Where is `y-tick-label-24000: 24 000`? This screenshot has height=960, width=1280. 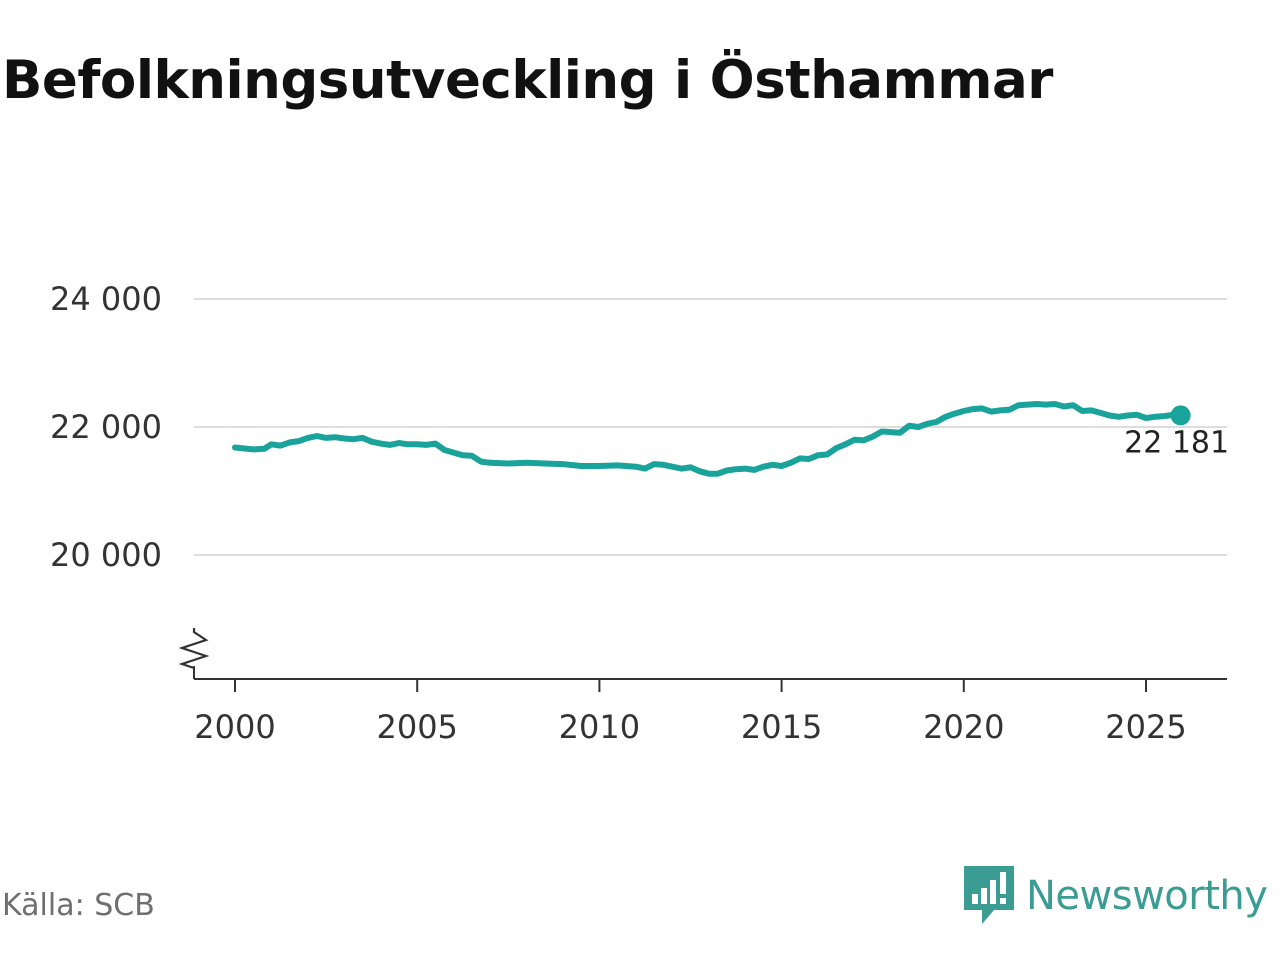
y-tick-label-24000: 24 000 is located at coordinates (106, 299).